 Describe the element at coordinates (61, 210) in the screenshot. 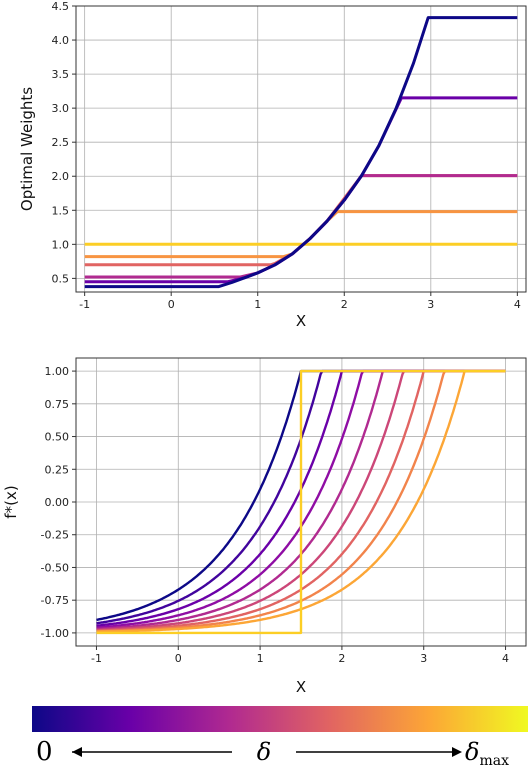

I see `y-tick-label: 1.5` at that location.